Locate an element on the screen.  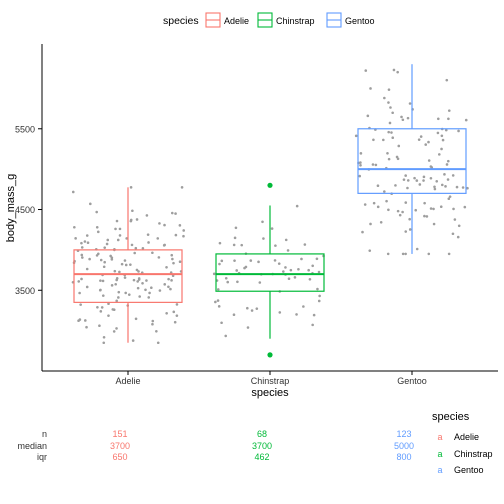
legend-label: Gentoo is located at coordinates (360, 21).